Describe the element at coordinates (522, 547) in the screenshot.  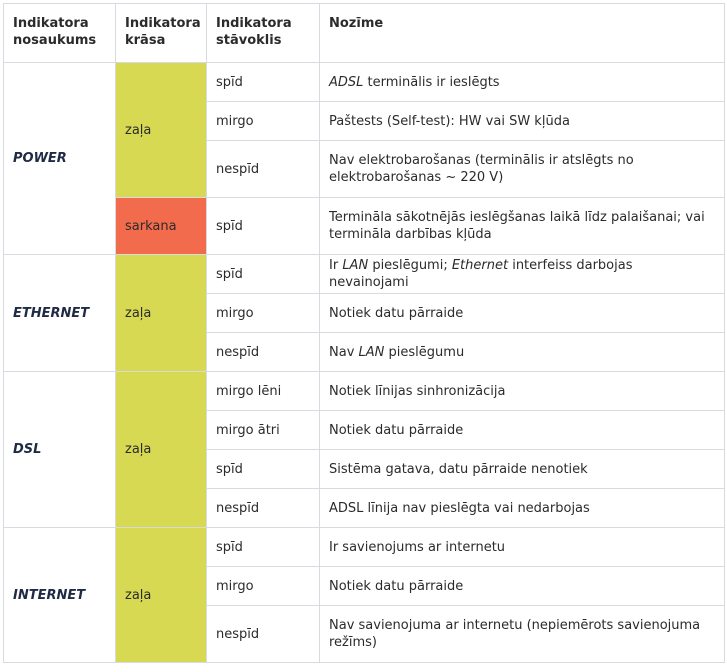
I see `indicator-meaning: Ir savienojums ar internetu` at that location.